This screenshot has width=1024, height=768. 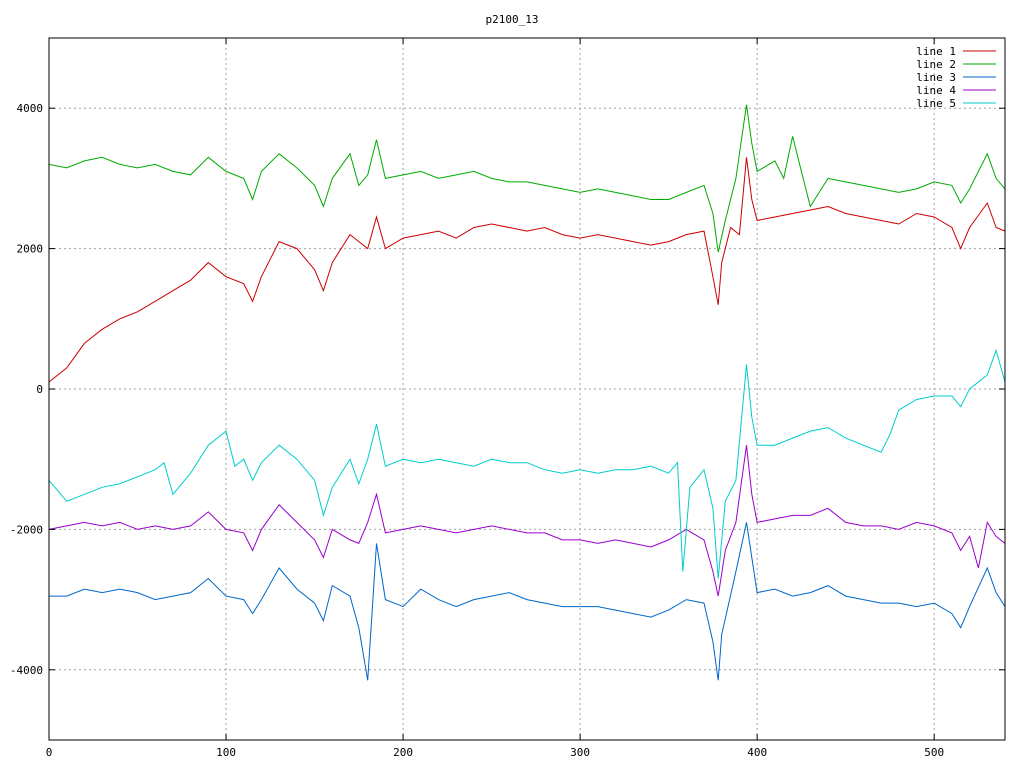 What do you see at coordinates (757, 752) in the screenshot?
I see `x-tick-label: 400` at bounding box center [757, 752].